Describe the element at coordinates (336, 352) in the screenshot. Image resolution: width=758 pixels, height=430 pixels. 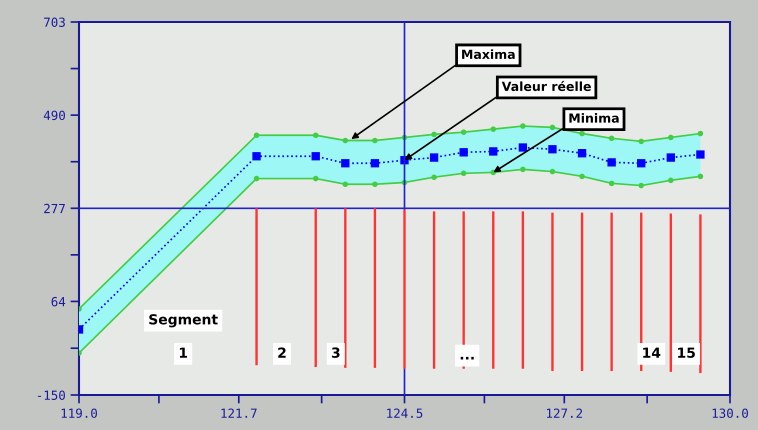
I see `annotation: 3` at that location.